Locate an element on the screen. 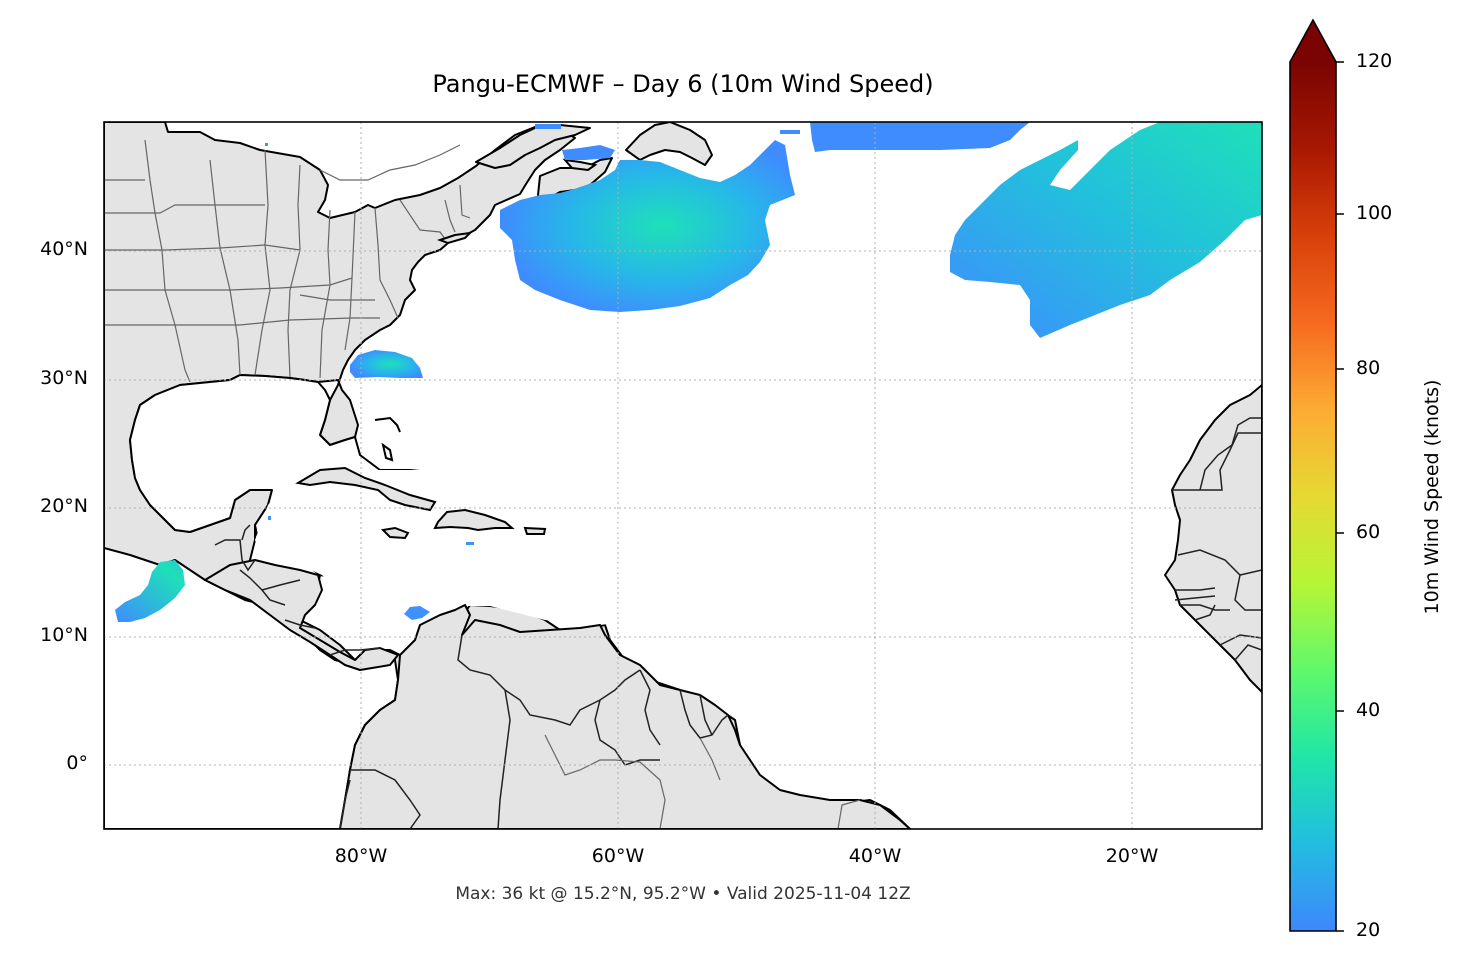  land-newfoundland is located at coordinates (669, 144).